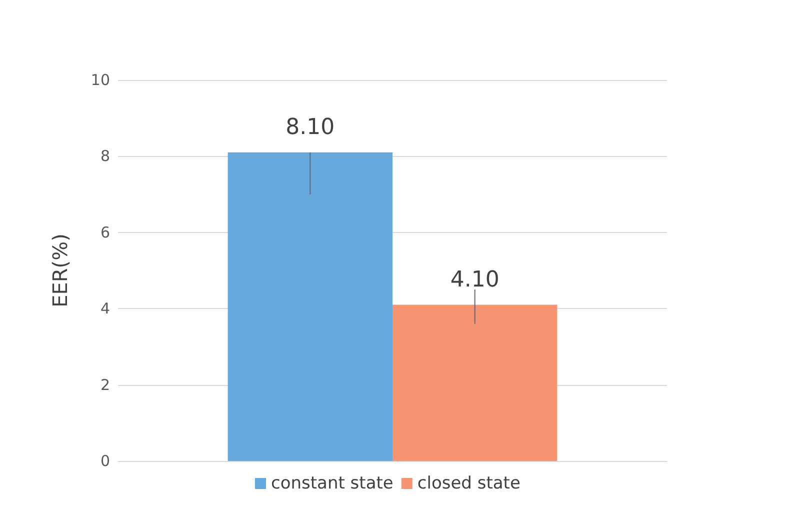 The image size is (807, 511). What do you see at coordinates (105, 232) in the screenshot?
I see `y-tick-label: 6` at bounding box center [105, 232].